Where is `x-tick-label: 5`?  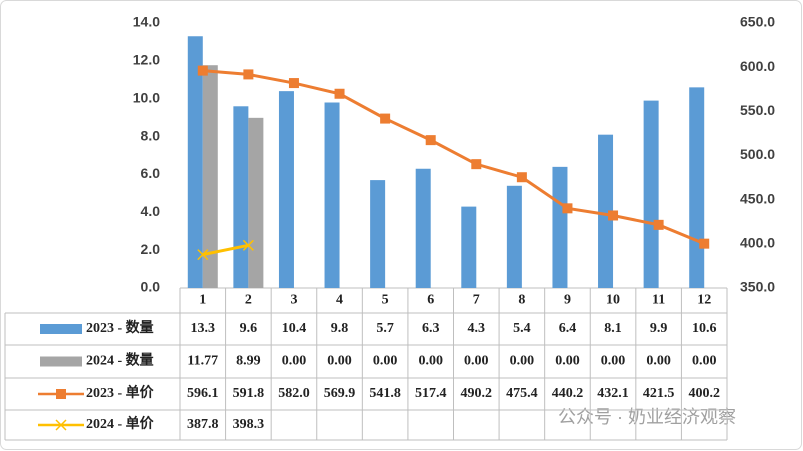
x-tick-label: 5 is located at coordinates (385, 300).